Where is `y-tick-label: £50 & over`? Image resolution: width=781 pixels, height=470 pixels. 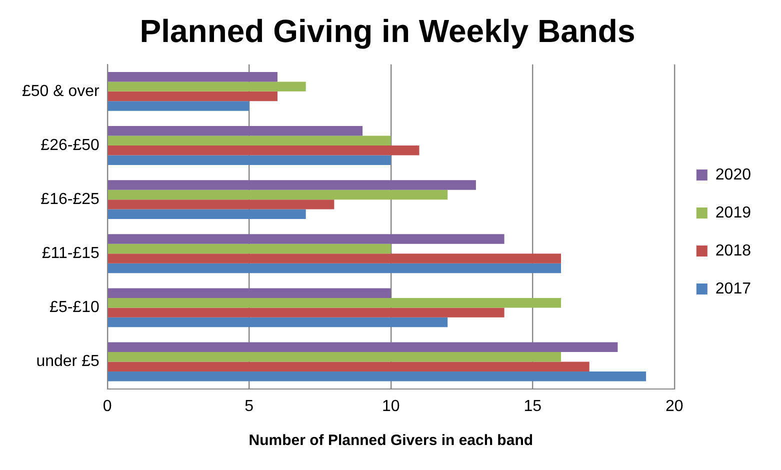
y-tick-label: £50 & over is located at coordinates (61, 91).